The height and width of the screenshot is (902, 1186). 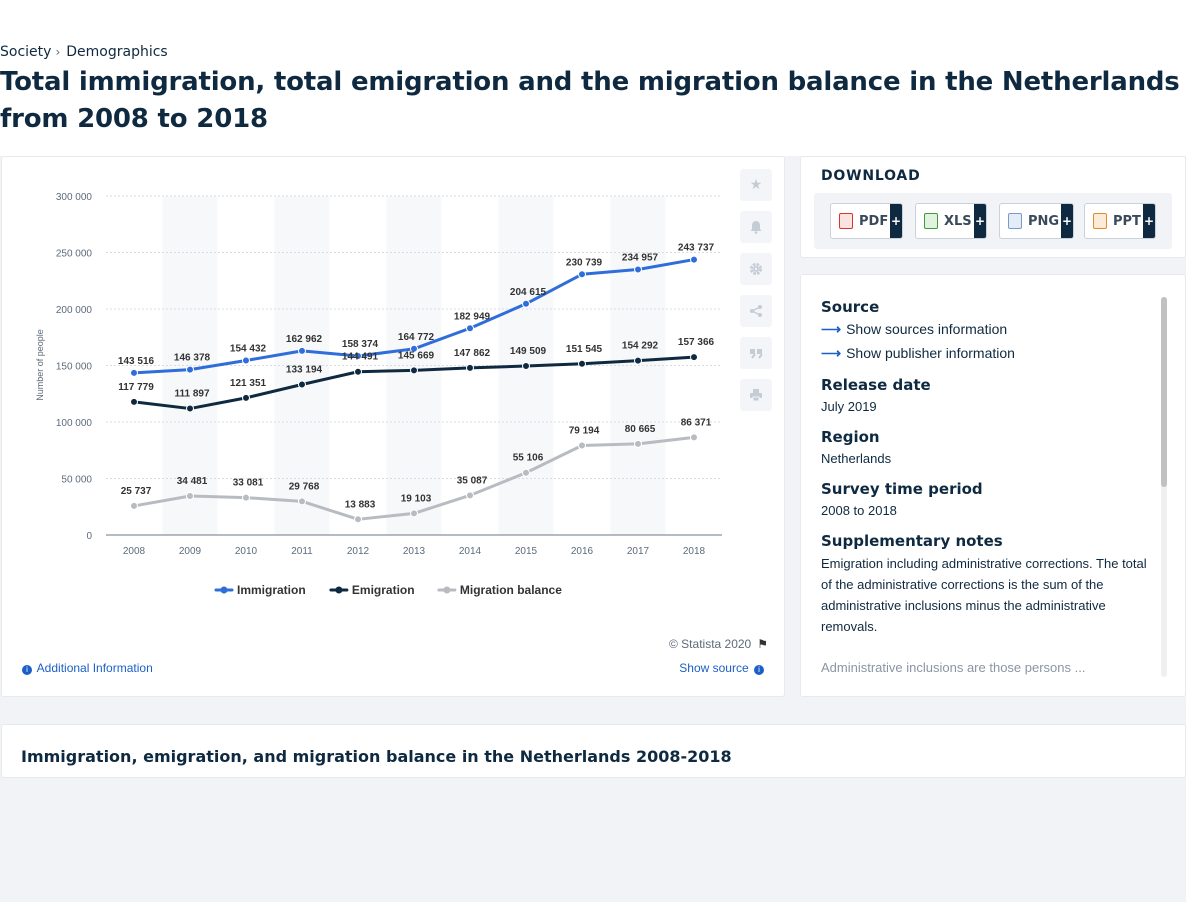 What do you see at coordinates (1164, 392) in the screenshot?
I see `scrollbar-thumb` at bounding box center [1164, 392].